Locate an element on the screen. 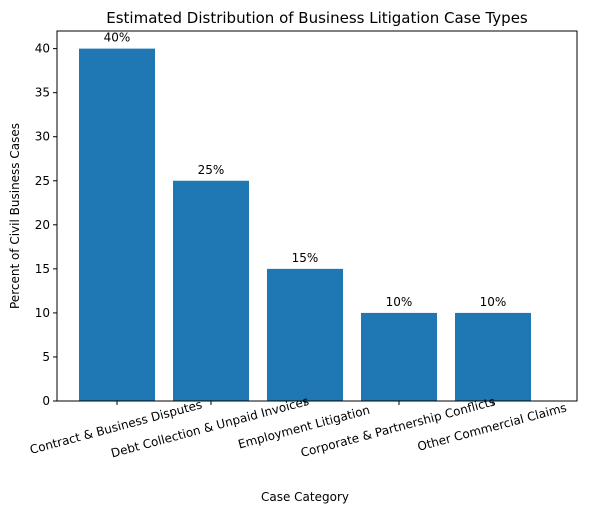 The width and height of the screenshot is (590, 519). y-tick-label: 35 is located at coordinates (42, 93).